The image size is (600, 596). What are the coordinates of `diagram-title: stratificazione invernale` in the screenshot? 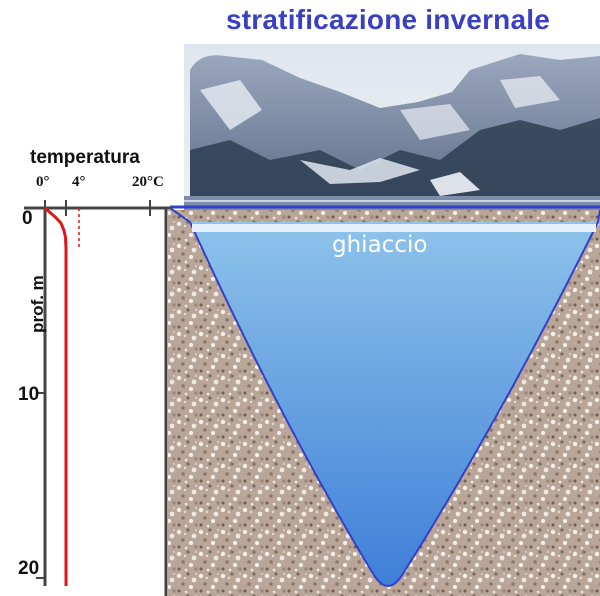 It's located at (388, 19).